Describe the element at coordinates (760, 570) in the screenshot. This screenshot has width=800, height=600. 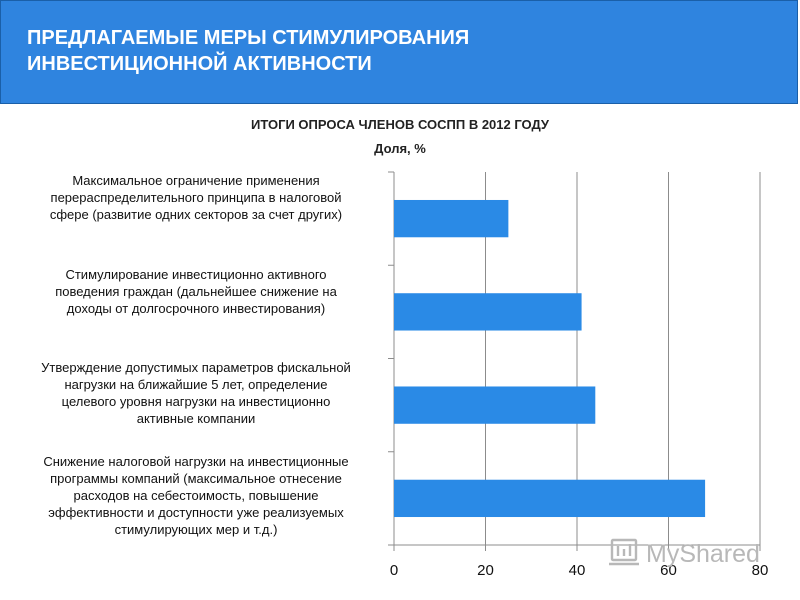
I see `x-tick-label: 80` at that location.